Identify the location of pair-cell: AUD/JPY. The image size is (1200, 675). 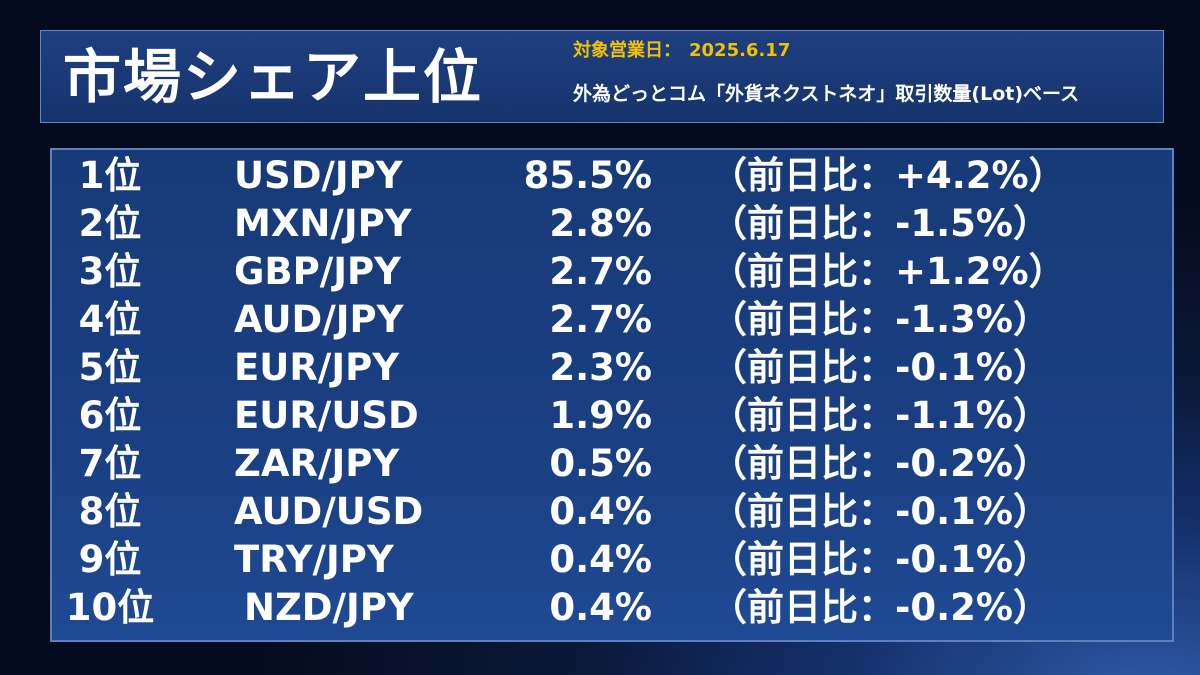
(319, 319).